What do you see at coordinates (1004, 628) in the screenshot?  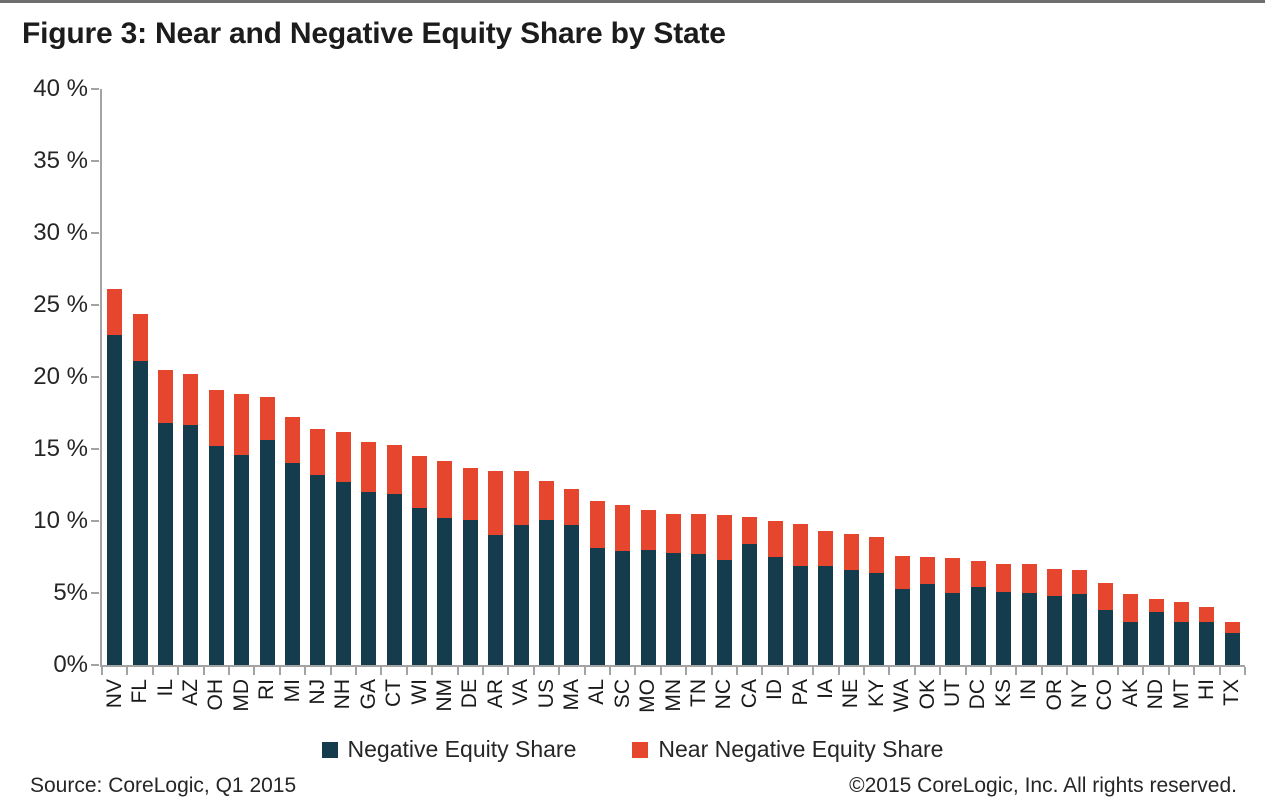 I see `bar-segment-negative-KS` at bounding box center [1004, 628].